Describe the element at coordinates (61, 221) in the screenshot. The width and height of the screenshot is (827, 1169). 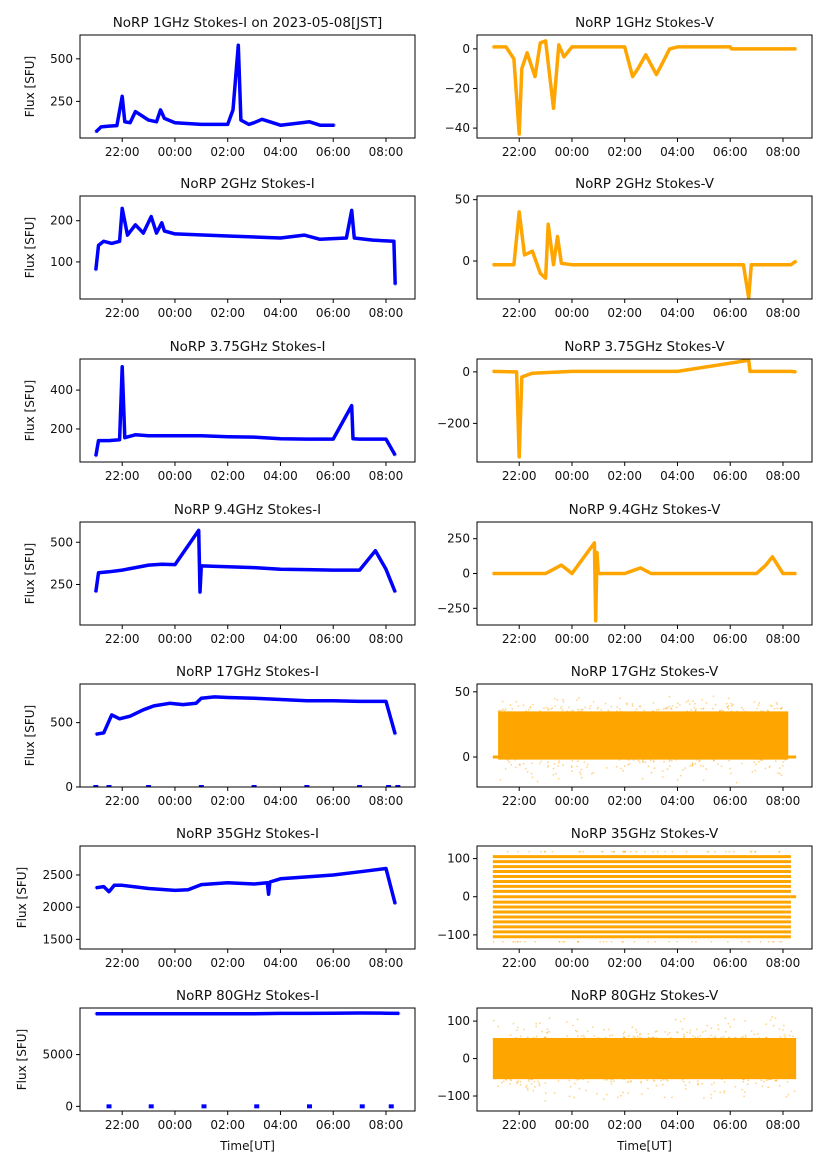
I see `y-tick-label: 200` at that location.